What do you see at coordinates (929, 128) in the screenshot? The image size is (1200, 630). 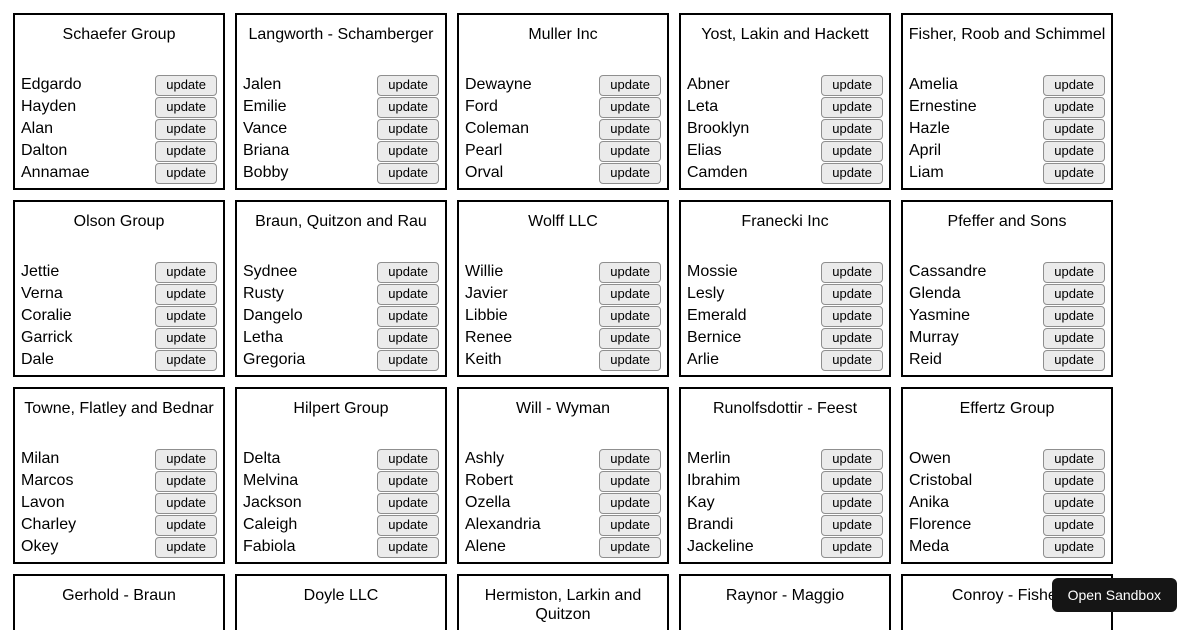 I see `person-name: Hazle` at bounding box center [929, 128].